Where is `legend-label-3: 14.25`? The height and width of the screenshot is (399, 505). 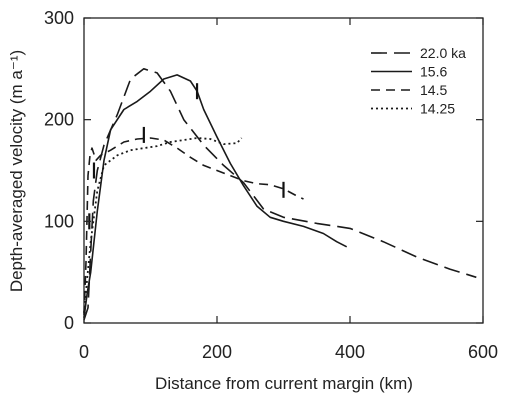
legend-label-3: 14.25 is located at coordinates (437, 109).